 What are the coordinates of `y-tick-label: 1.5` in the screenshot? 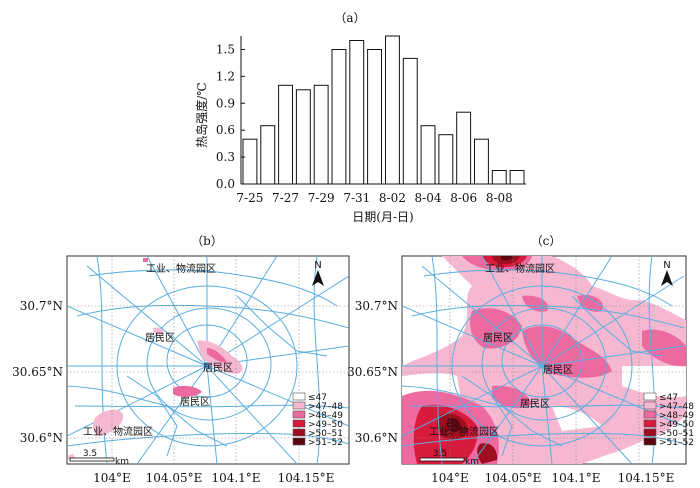 It's located at (225, 49).